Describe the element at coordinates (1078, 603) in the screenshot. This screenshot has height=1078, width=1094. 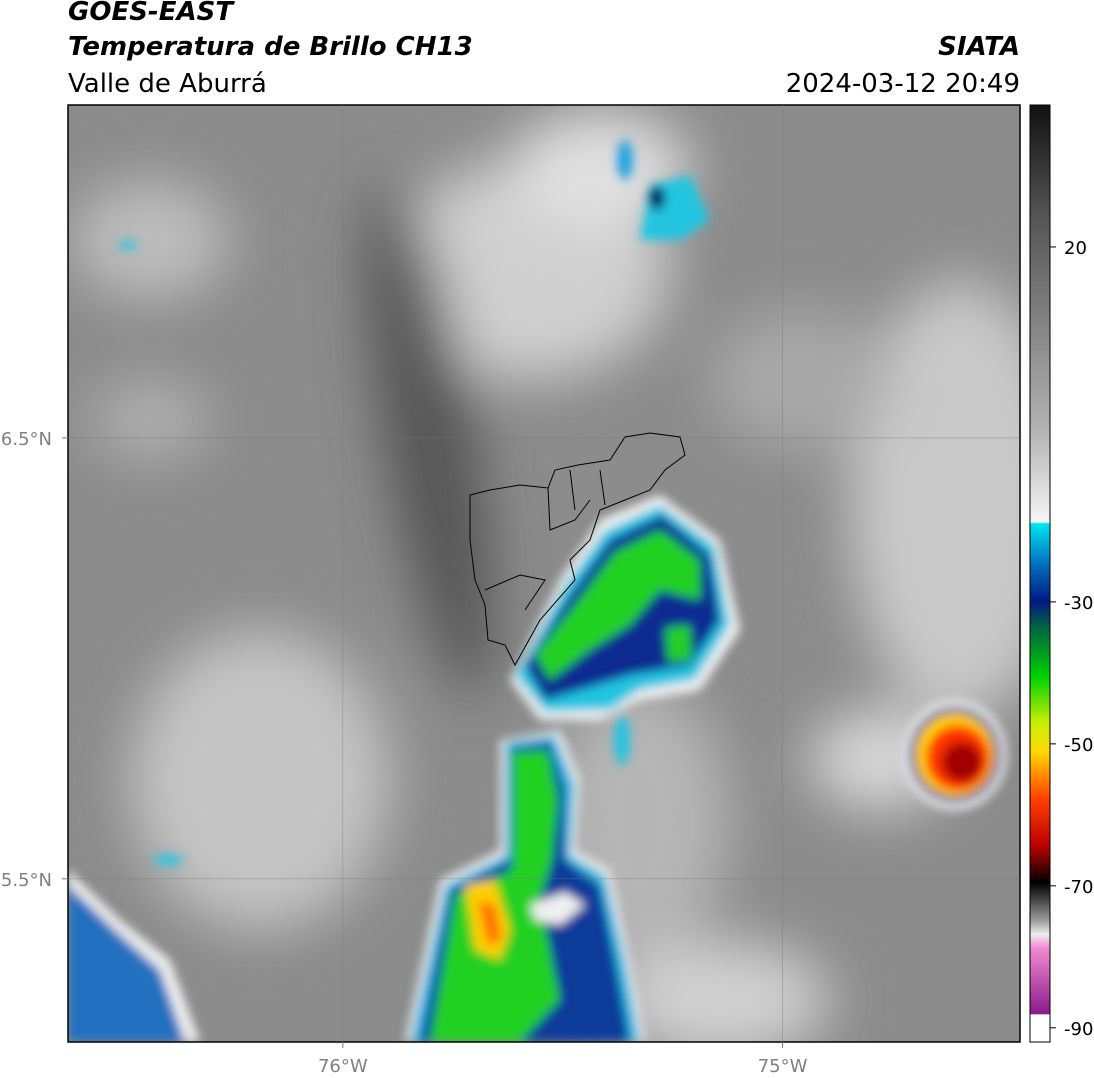
I see `colorbar-tick-label: -30` at that location.